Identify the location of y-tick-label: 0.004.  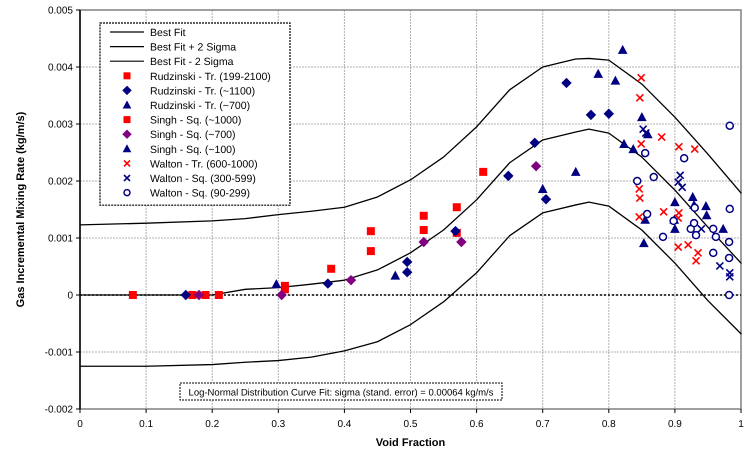
(61, 68).